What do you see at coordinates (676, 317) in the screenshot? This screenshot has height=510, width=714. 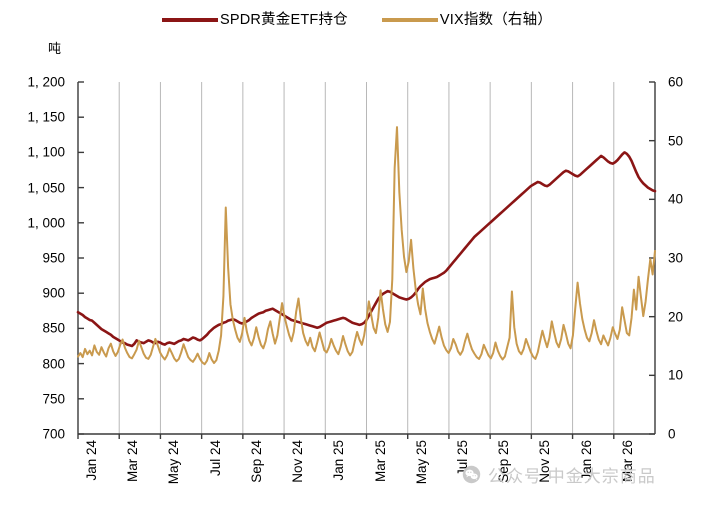 I see `right-tick-label: 20` at bounding box center [676, 317].